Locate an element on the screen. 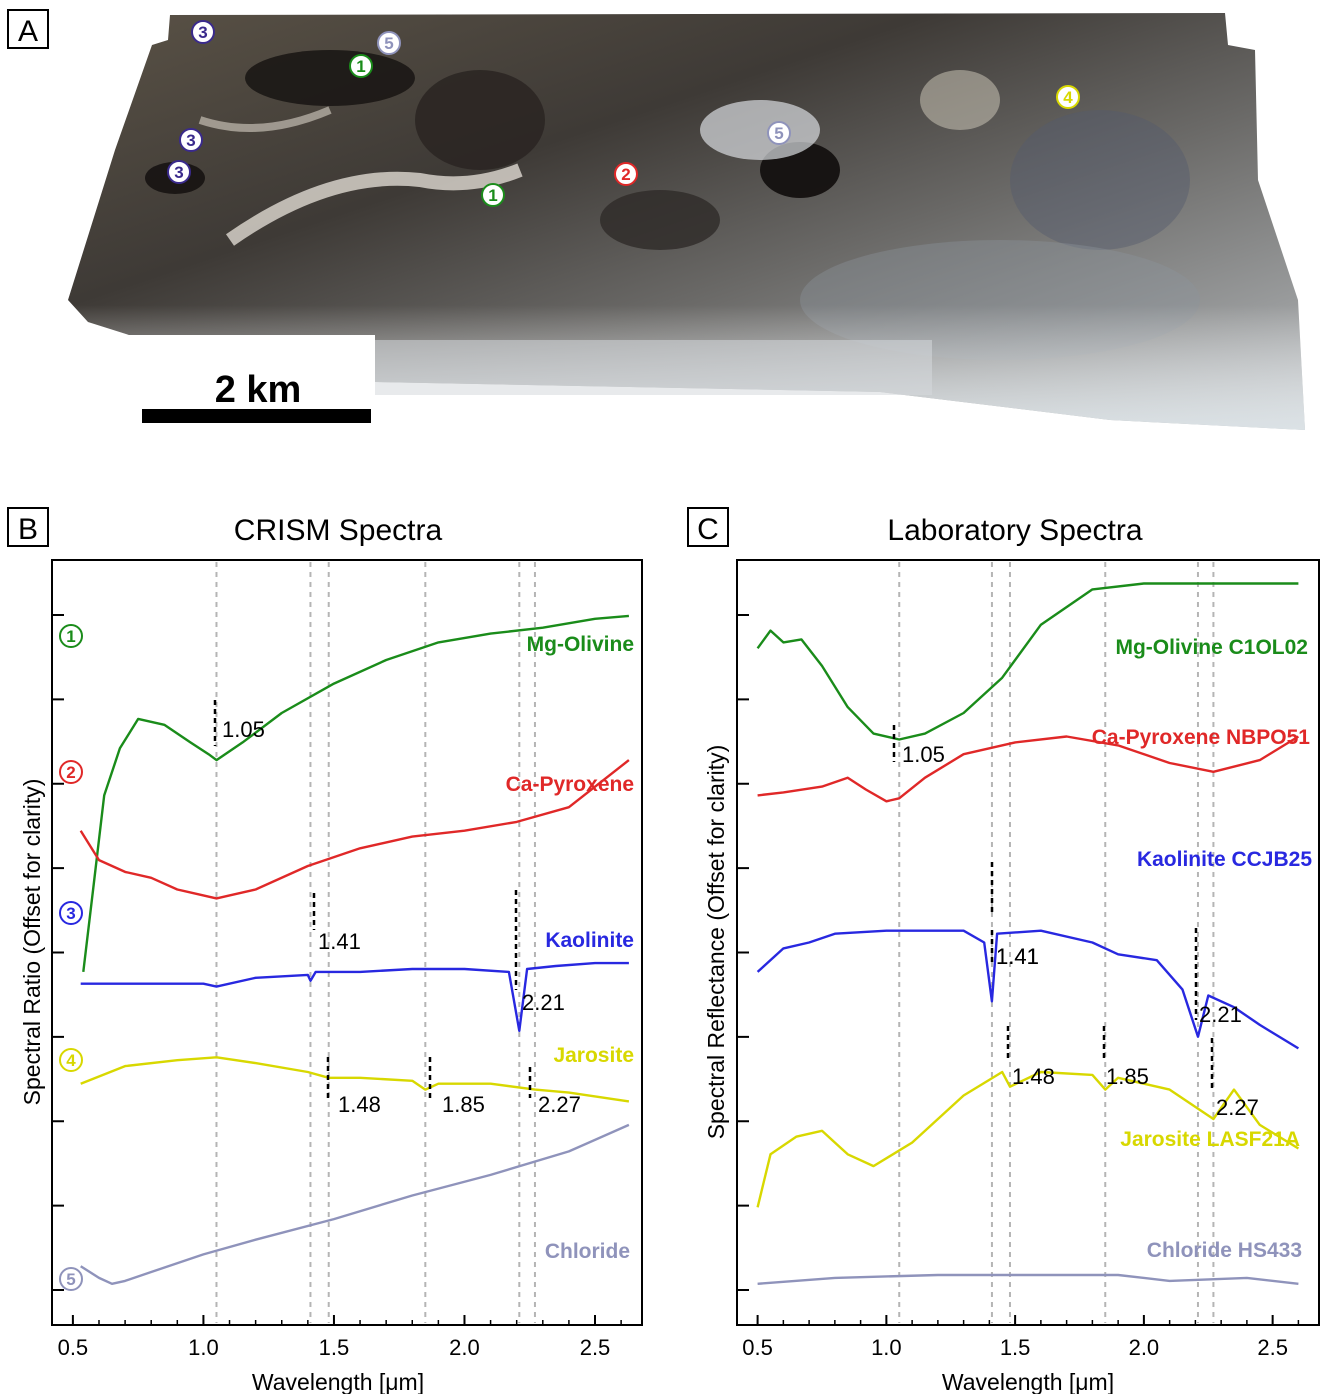  b-content-series-label-5: Chloride is located at coordinates (587, 1251).